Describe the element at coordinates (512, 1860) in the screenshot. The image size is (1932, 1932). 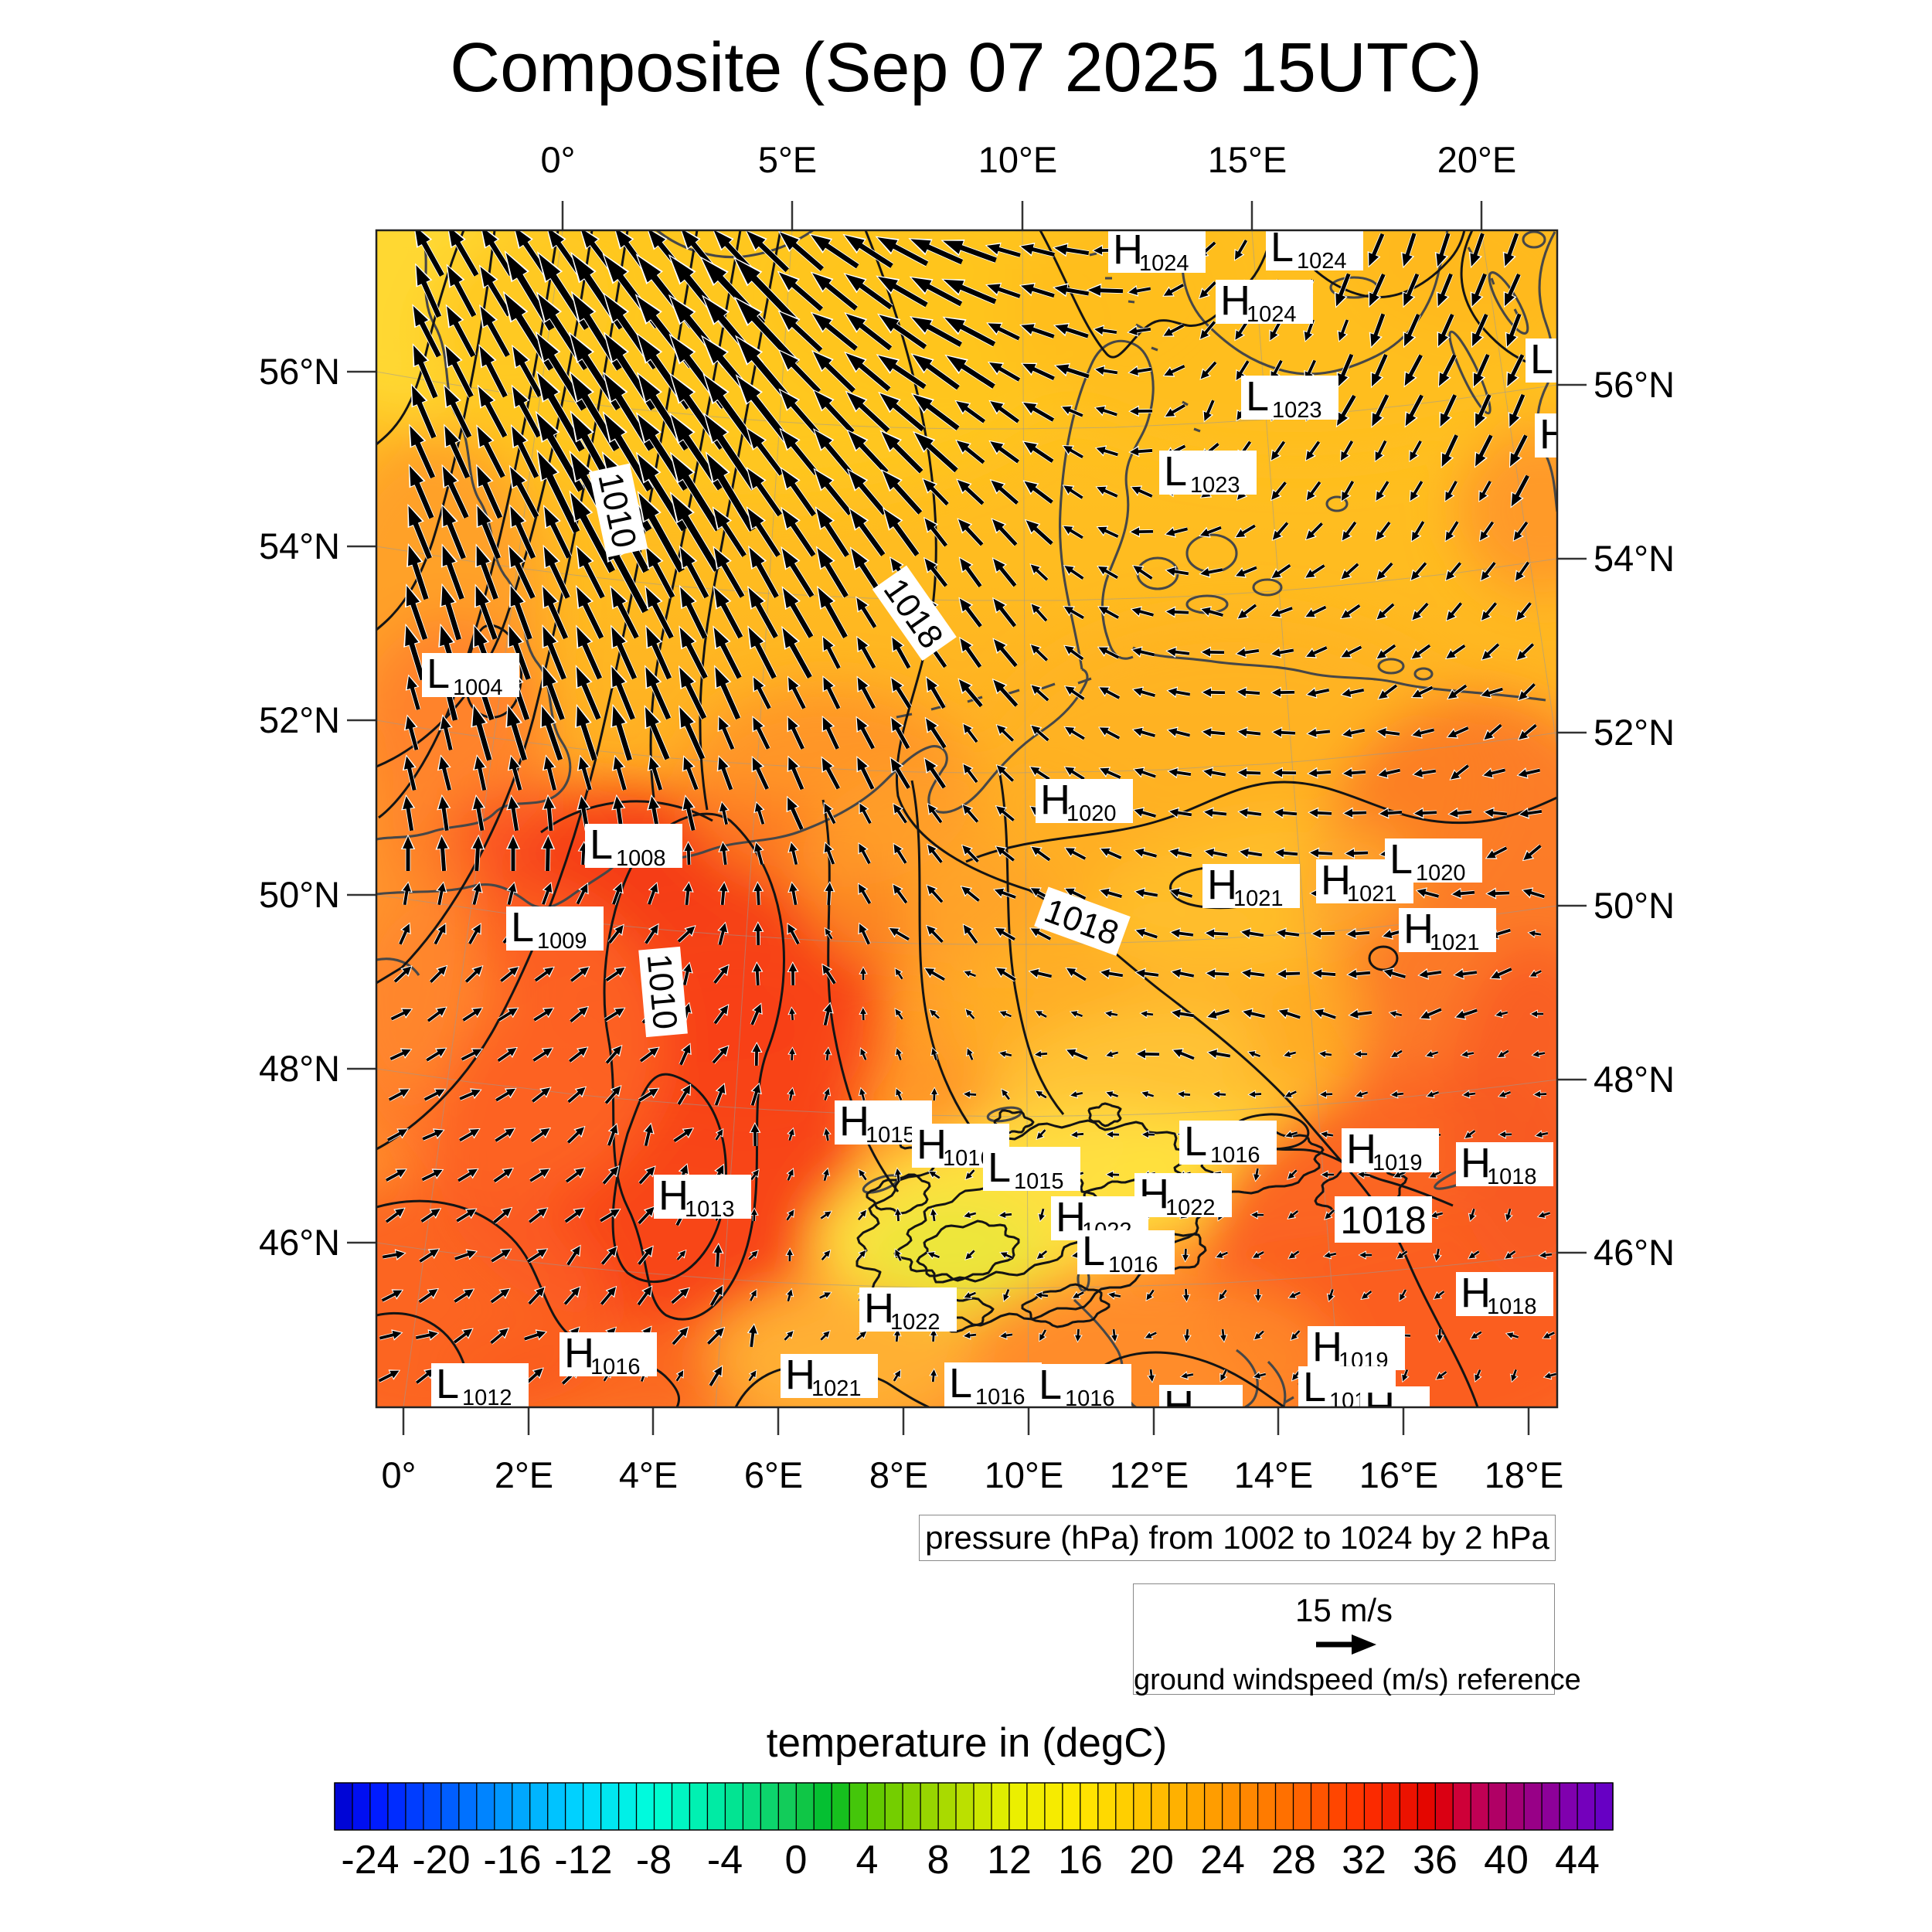
I see `svg-text: -16` at that location.